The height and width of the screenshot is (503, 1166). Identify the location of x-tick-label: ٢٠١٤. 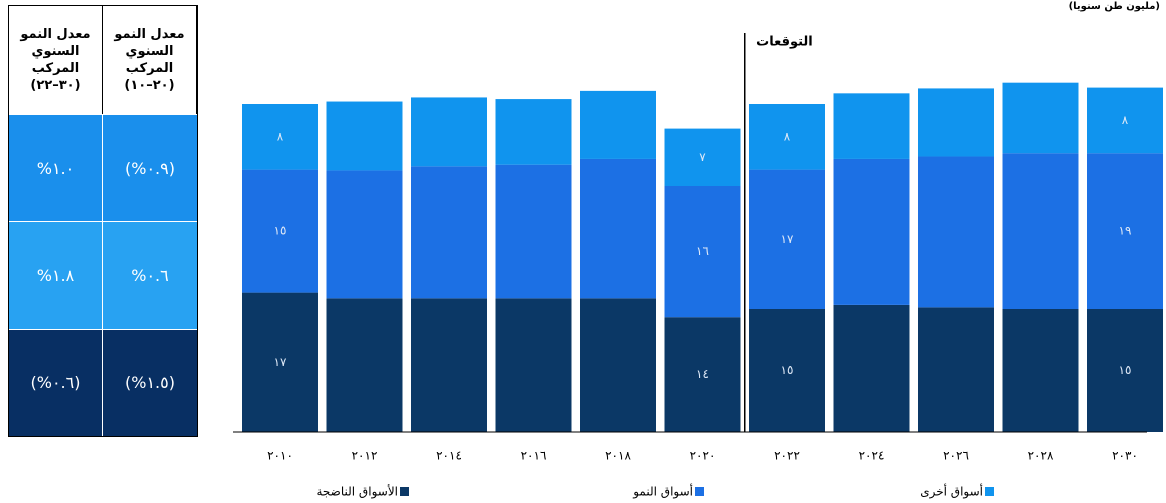
(449, 456).